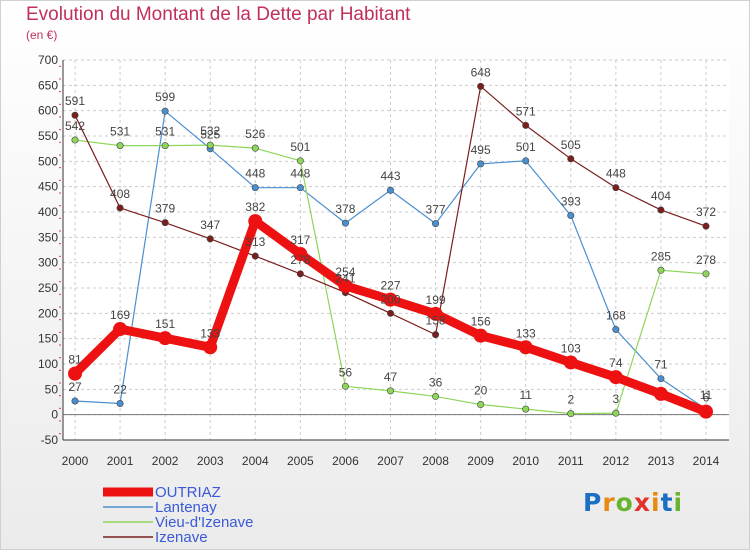 The width and height of the screenshot is (750, 550). What do you see at coordinates (390, 461) in the screenshot?
I see `x-tick-label: 2007` at bounding box center [390, 461].